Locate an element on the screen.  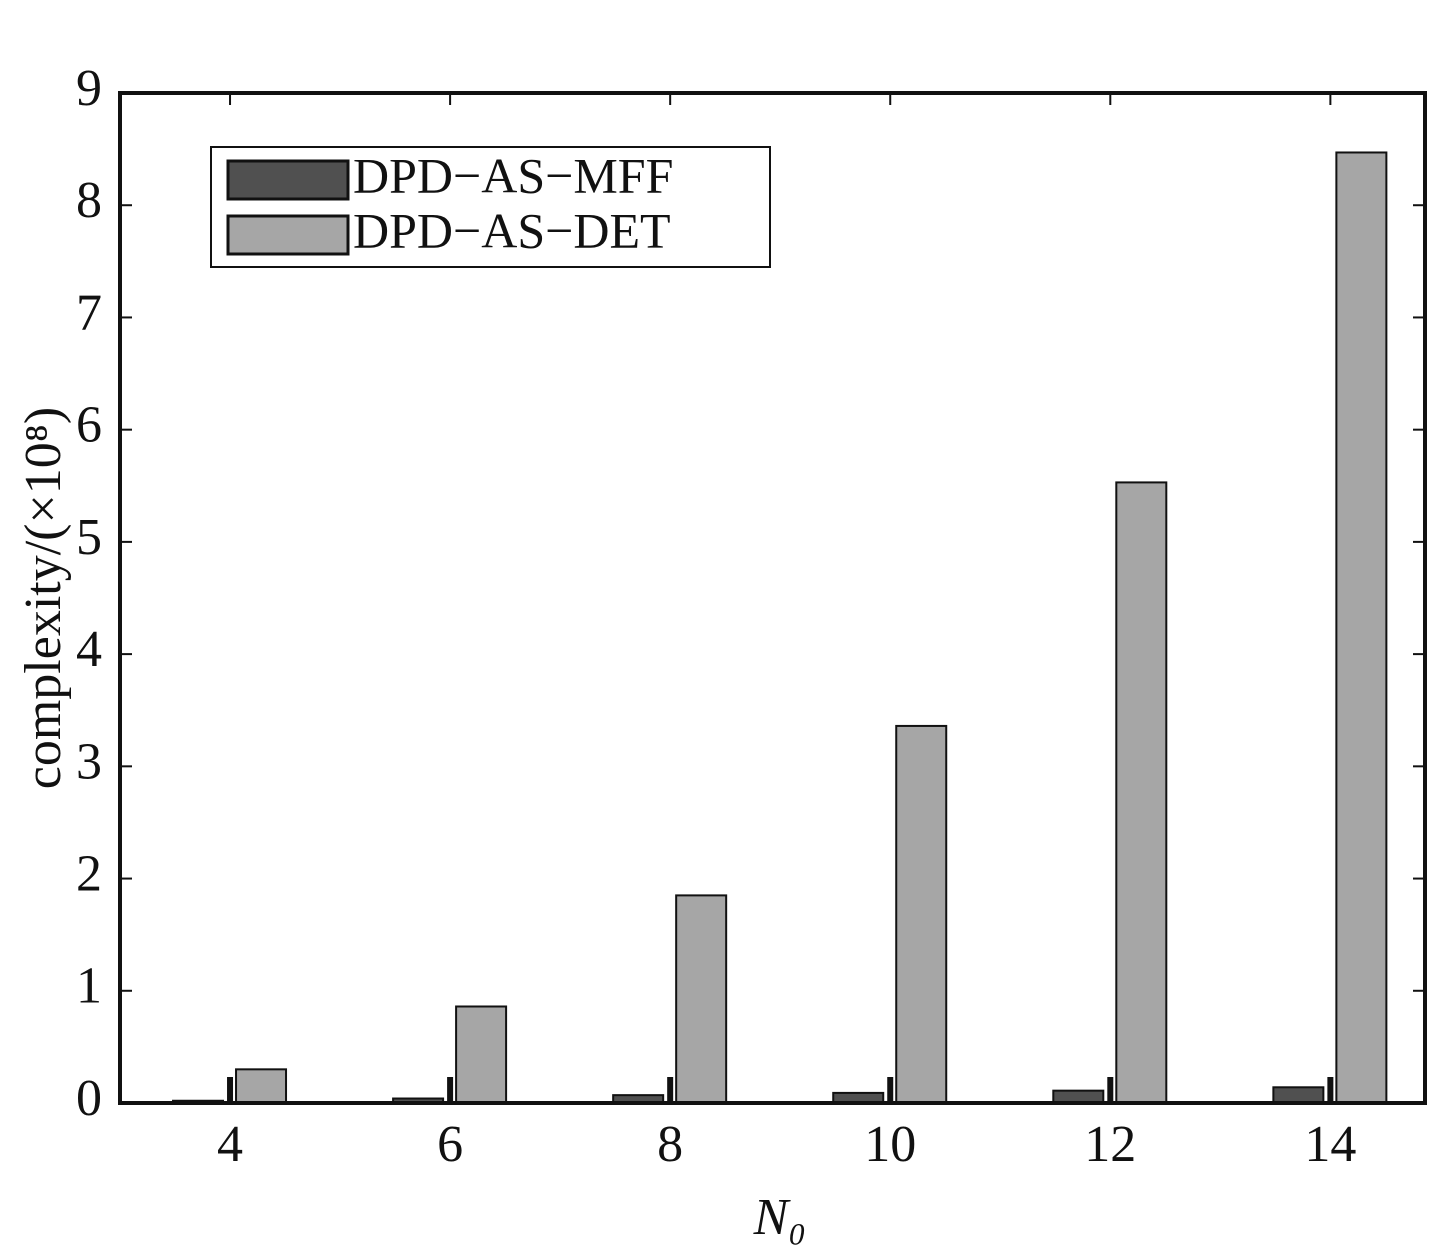
y-tick-label: 5 is located at coordinates (89, 537).